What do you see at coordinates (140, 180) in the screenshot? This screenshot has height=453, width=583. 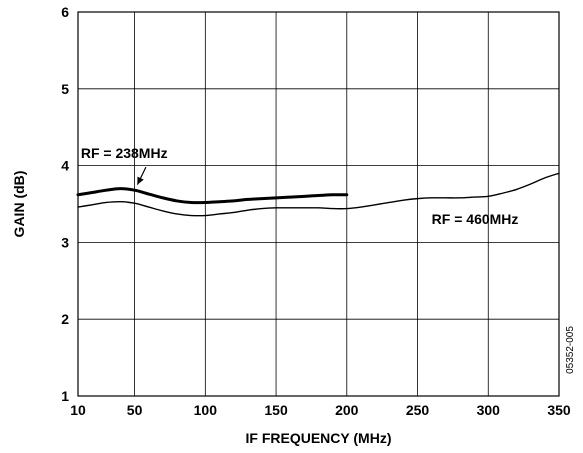 I see `annotation-arrowhead` at bounding box center [140, 180].